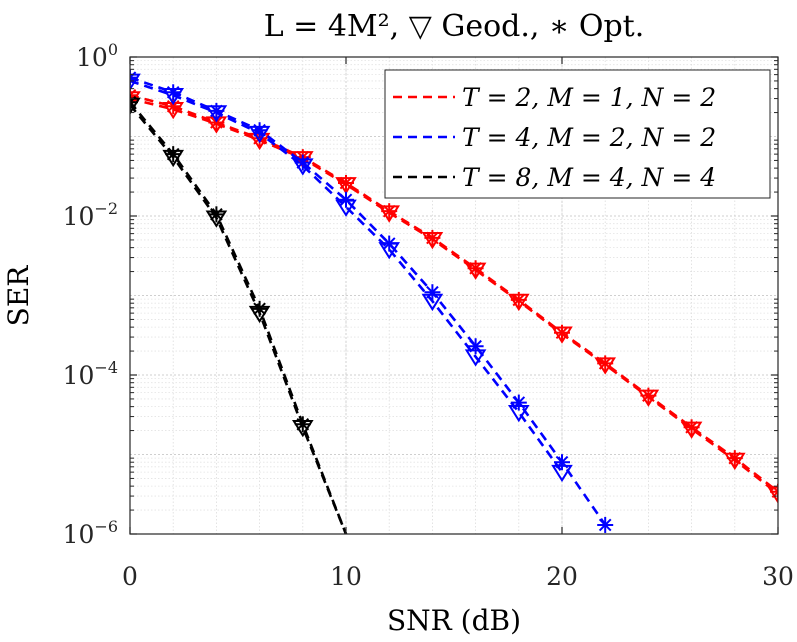 Image resolution: width=797 pixels, height=642 pixels. I want to click on legend-box, so click(577, 134).